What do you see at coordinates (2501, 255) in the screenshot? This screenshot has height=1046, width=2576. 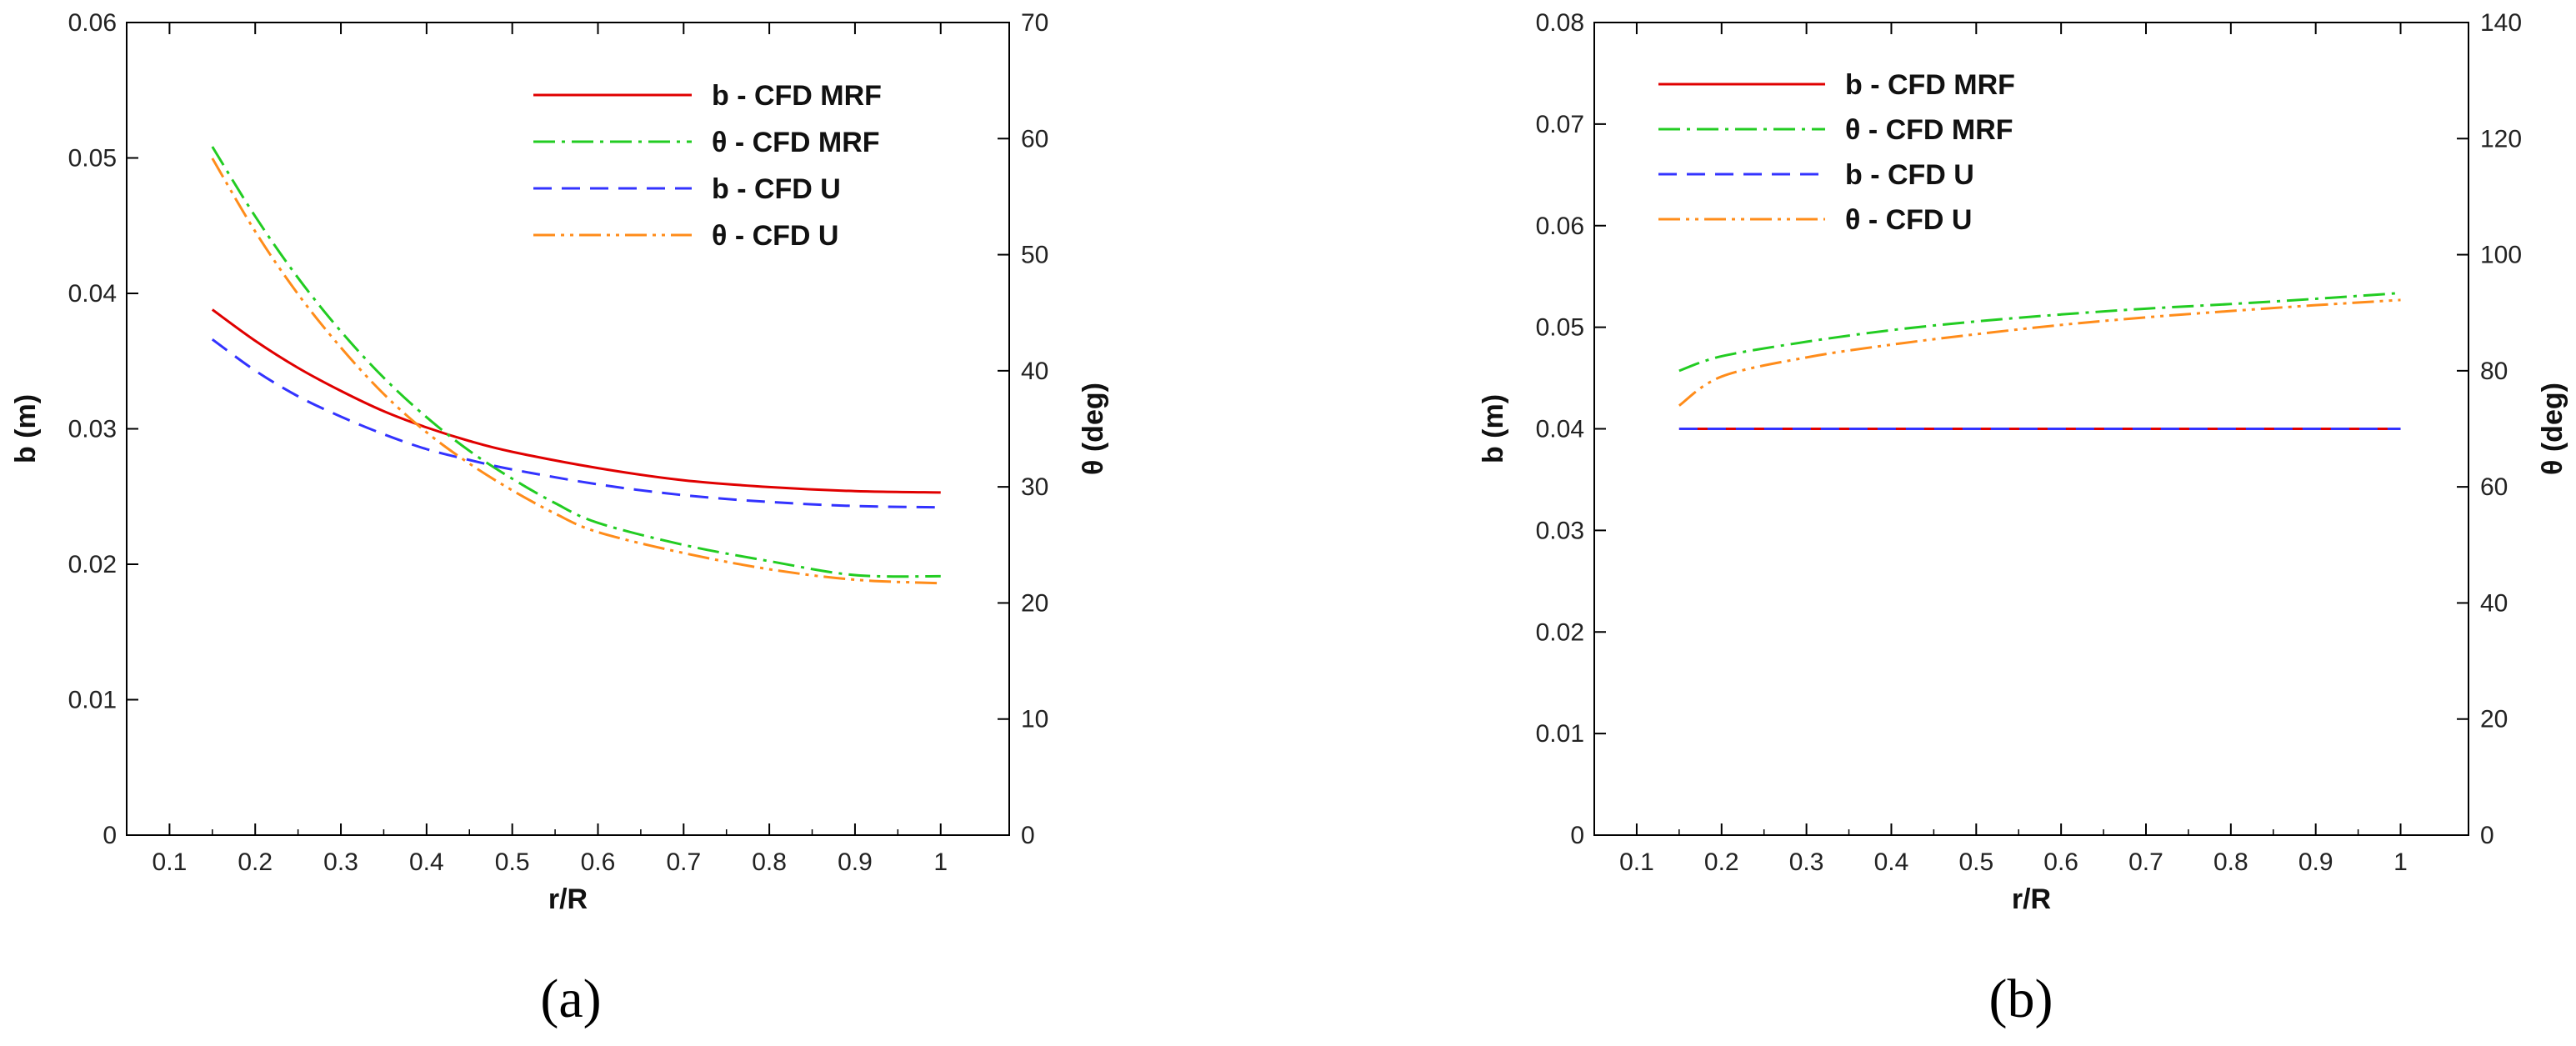 I see `y-right-tick-label: 100` at bounding box center [2501, 255].